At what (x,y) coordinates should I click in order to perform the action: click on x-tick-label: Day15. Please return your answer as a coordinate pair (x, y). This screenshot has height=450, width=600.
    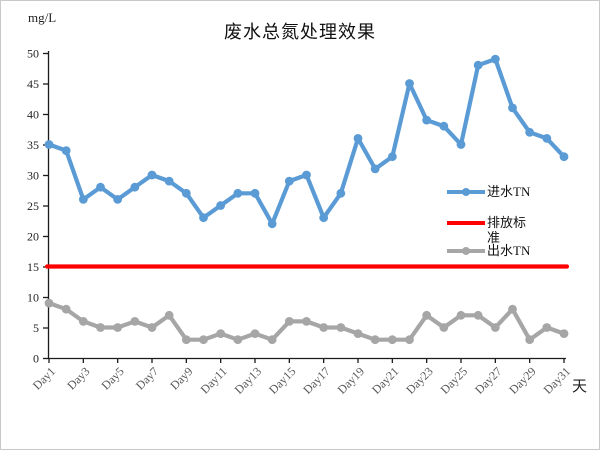
    Looking at the image, I should click on (282, 380).